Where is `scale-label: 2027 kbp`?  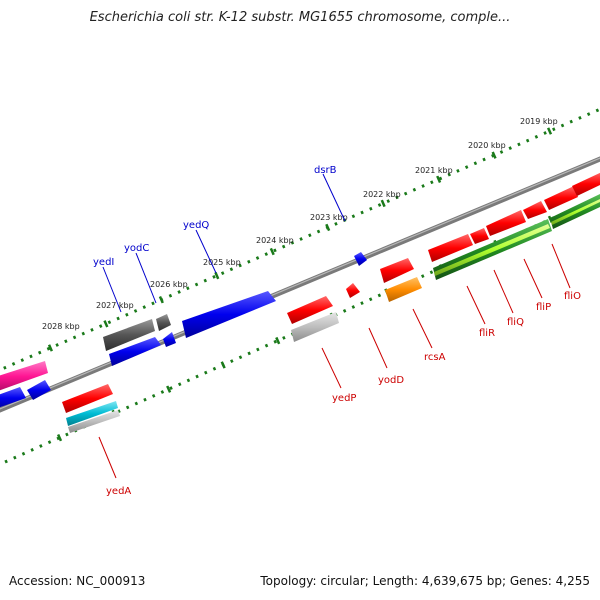 scale-label: 2027 kbp is located at coordinates (115, 305).